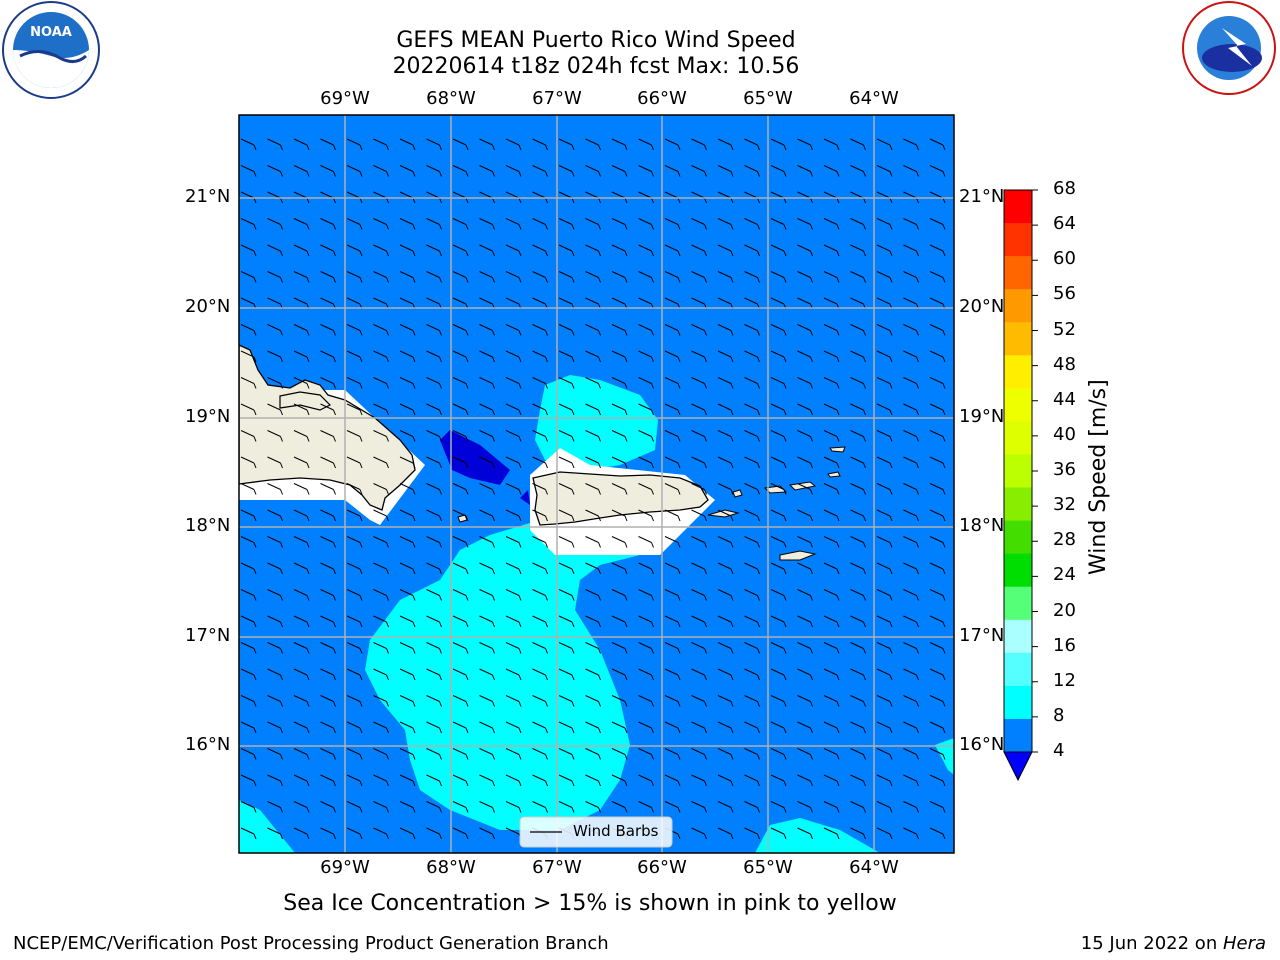 This screenshot has height=960, width=1280. I want to click on colorbar-tick-label: 16, so click(1064, 645).